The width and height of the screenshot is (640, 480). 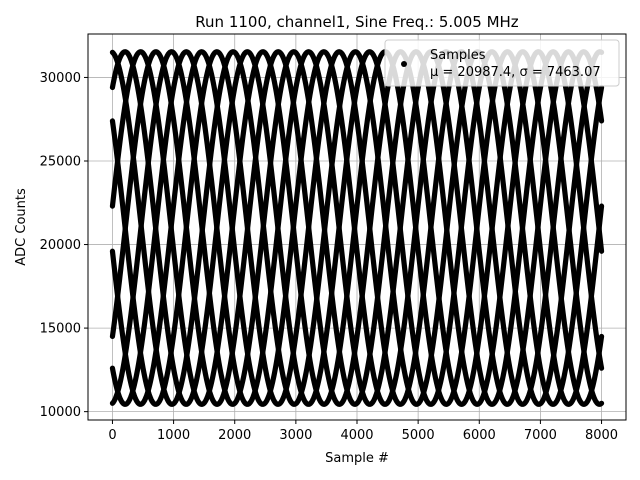 What do you see at coordinates (515, 72) in the screenshot?
I see `legend-entry-stats: μ = 20987.4, σ = 7463.07` at bounding box center [515, 72].